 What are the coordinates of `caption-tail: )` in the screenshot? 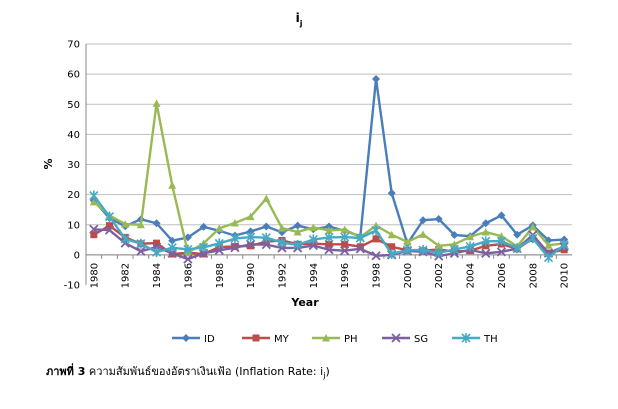 It's located at (327, 371).